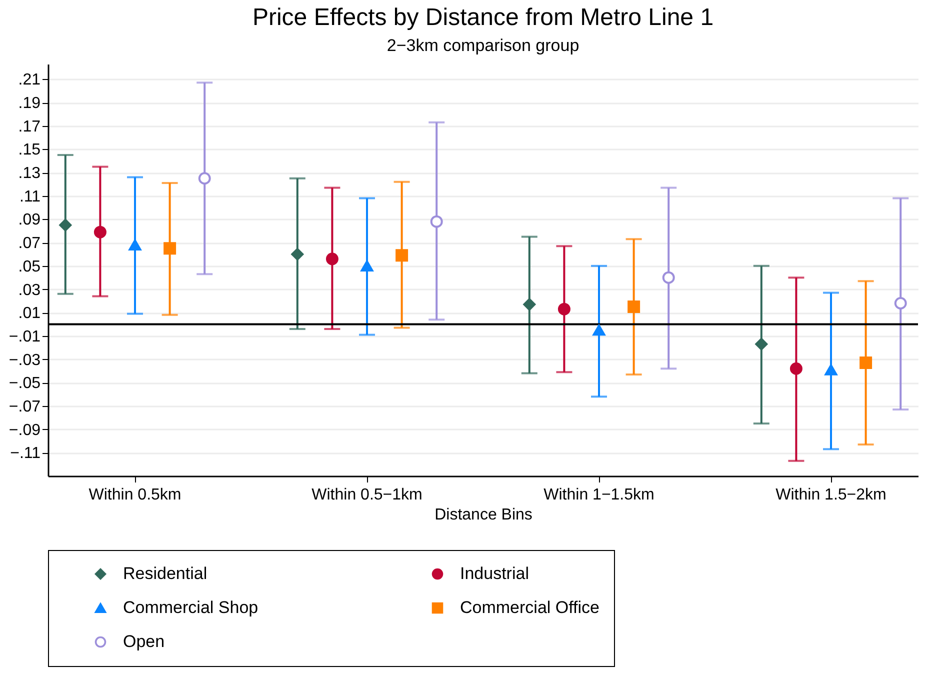 The width and height of the screenshot is (950, 675). What do you see at coordinates (599, 495) in the screenshot?
I see `x-tick-label: Within 1−1.5km` at bounding box center [599, 495].